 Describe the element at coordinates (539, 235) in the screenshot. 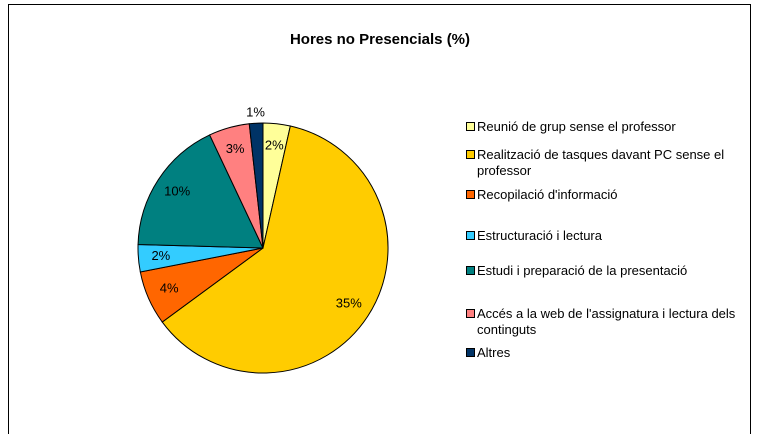

I see `legend-label: Estructuració i lectura` at that location.